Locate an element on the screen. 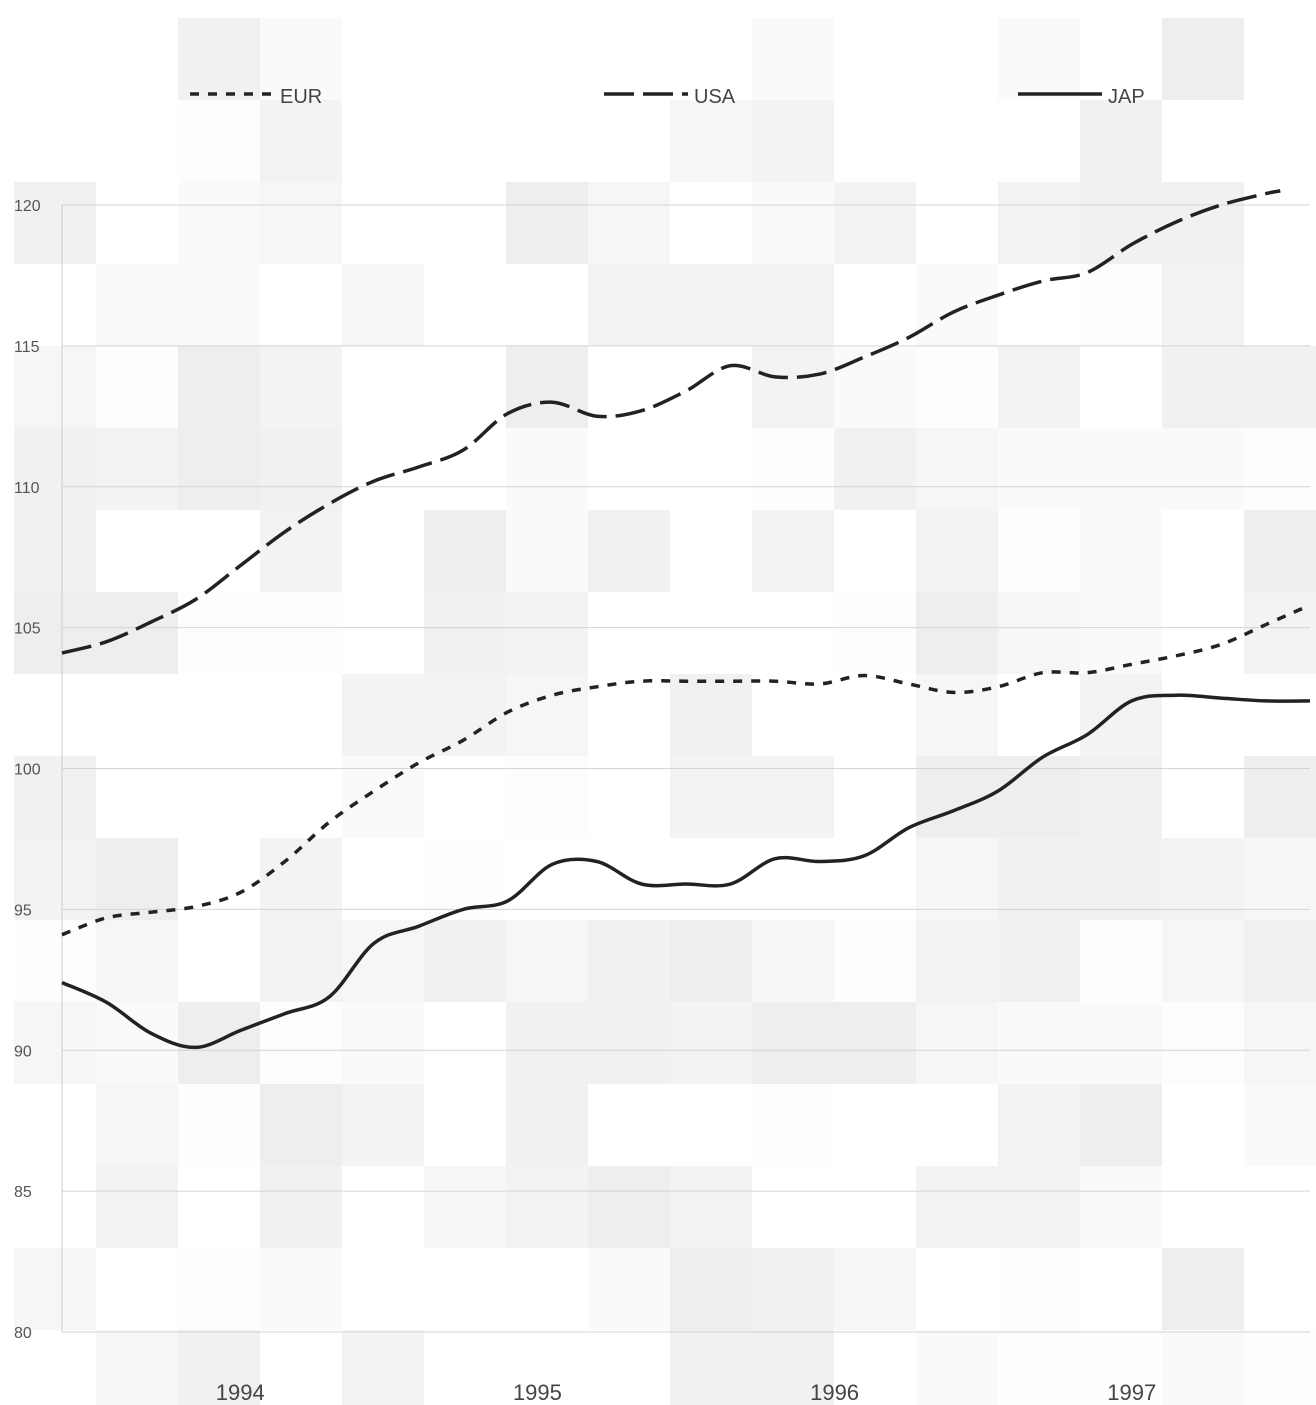  x-tick-label: 1996 is located at coordinates (834, 1392).